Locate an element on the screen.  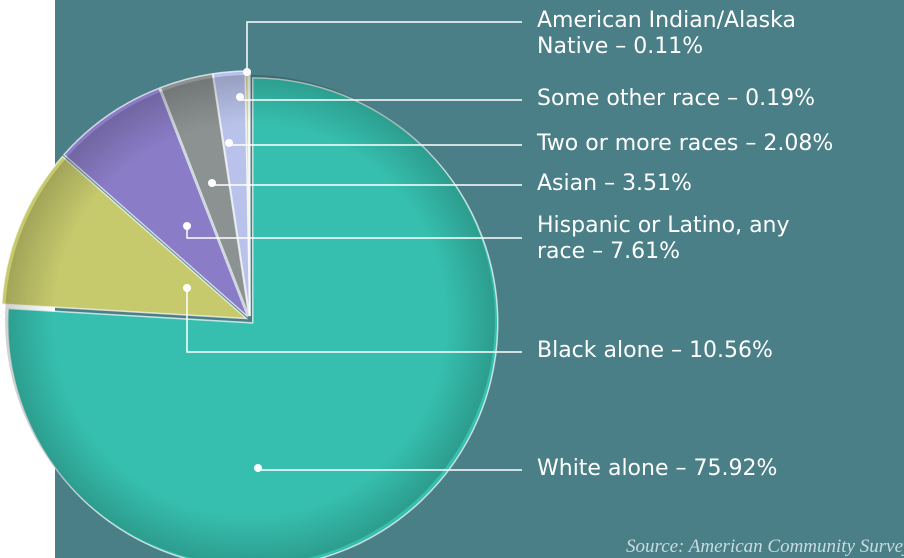
label-name: Some other race is located at coordinates (629, 98).